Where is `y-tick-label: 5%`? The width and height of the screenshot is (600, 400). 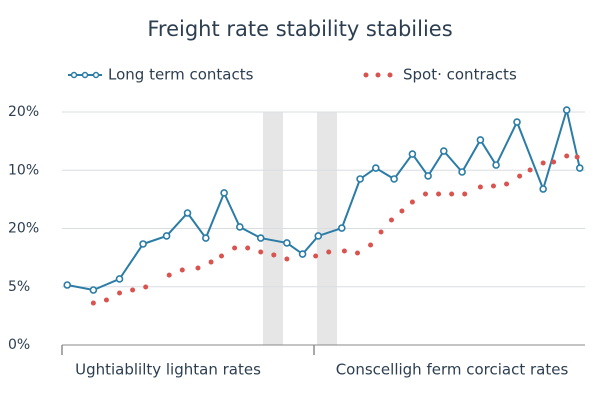
y-tick-label: 5% is located at coordinates (19, 287).